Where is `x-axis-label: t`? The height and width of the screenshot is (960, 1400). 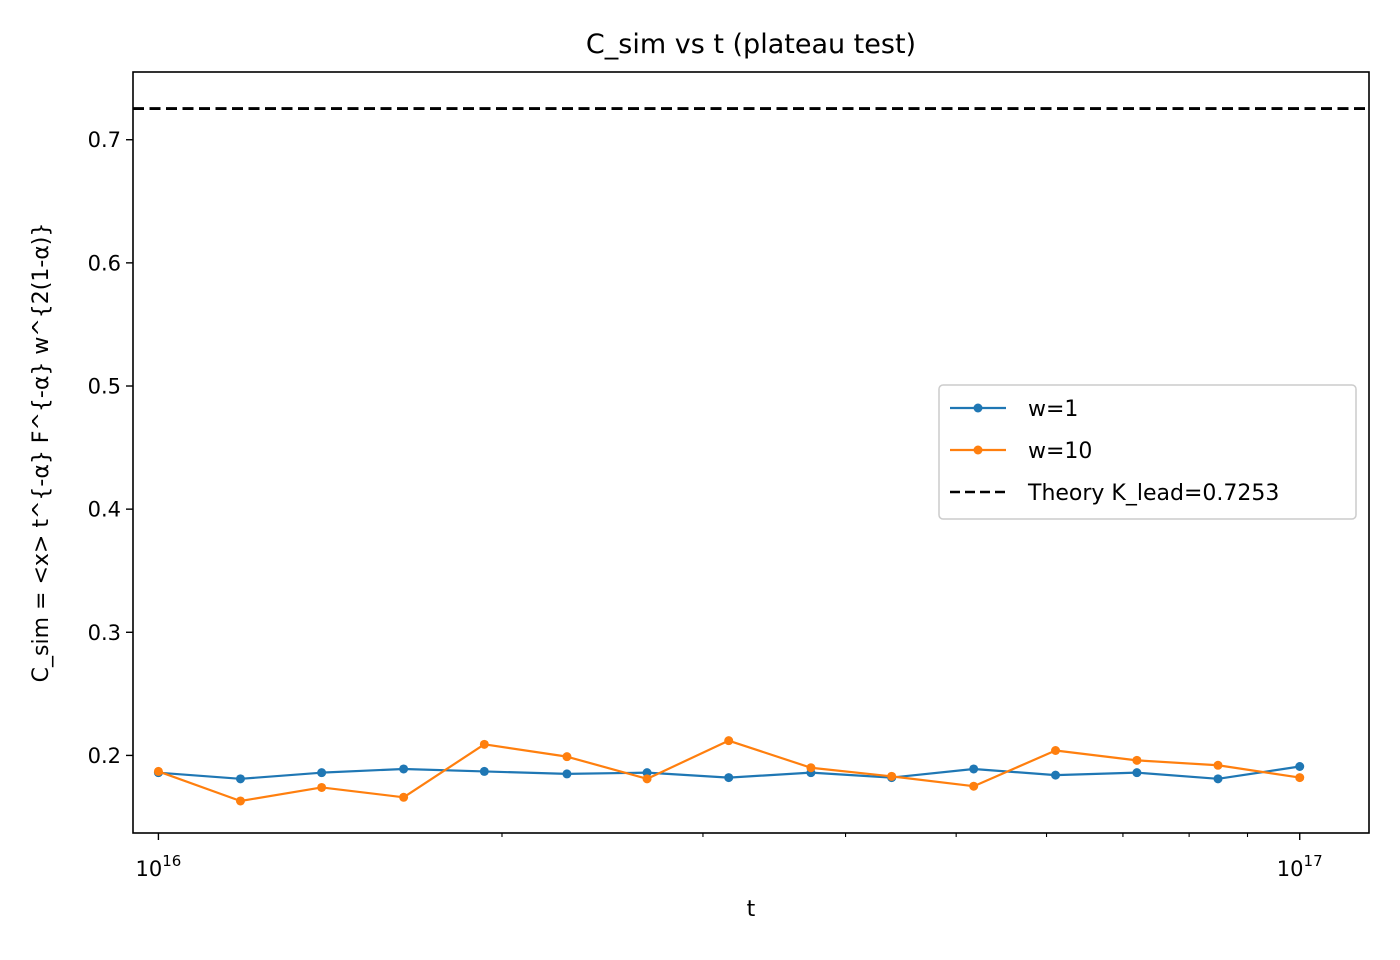 x-axis-label: t is located at coordinates (751, 909).